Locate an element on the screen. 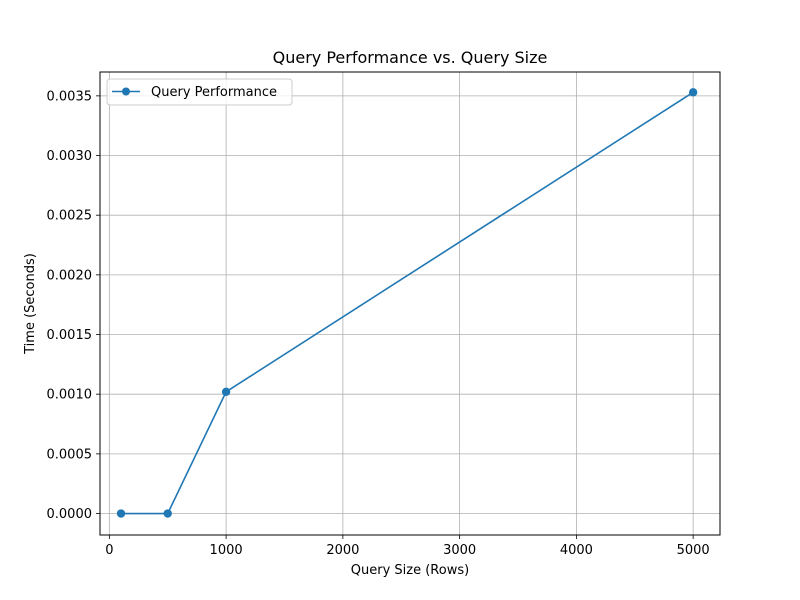  y-tick-label: 0.0030 is located at coordinates (70, 156).